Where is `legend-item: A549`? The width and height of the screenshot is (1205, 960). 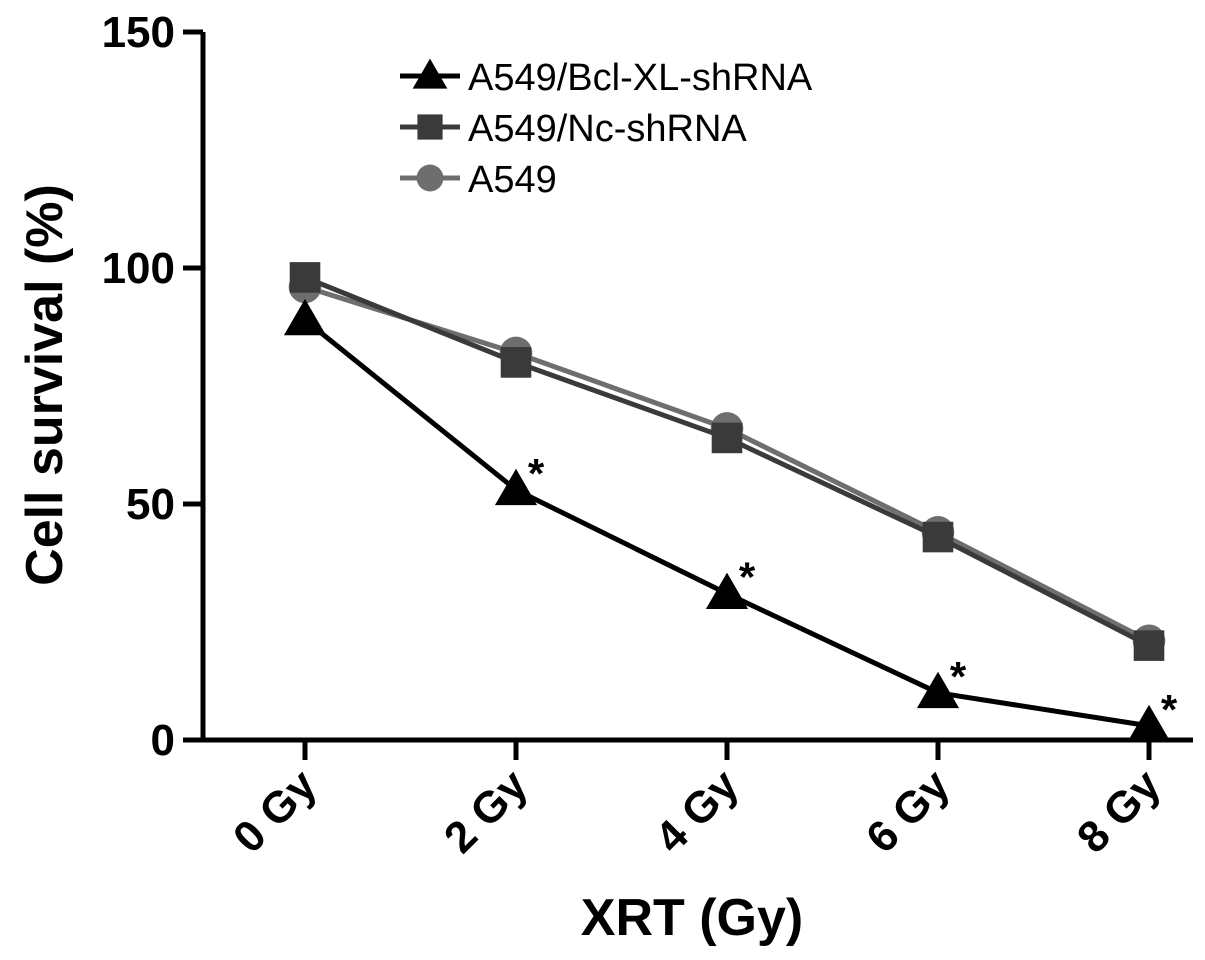 legend-item: A549 is located at coordinates (478, 180).